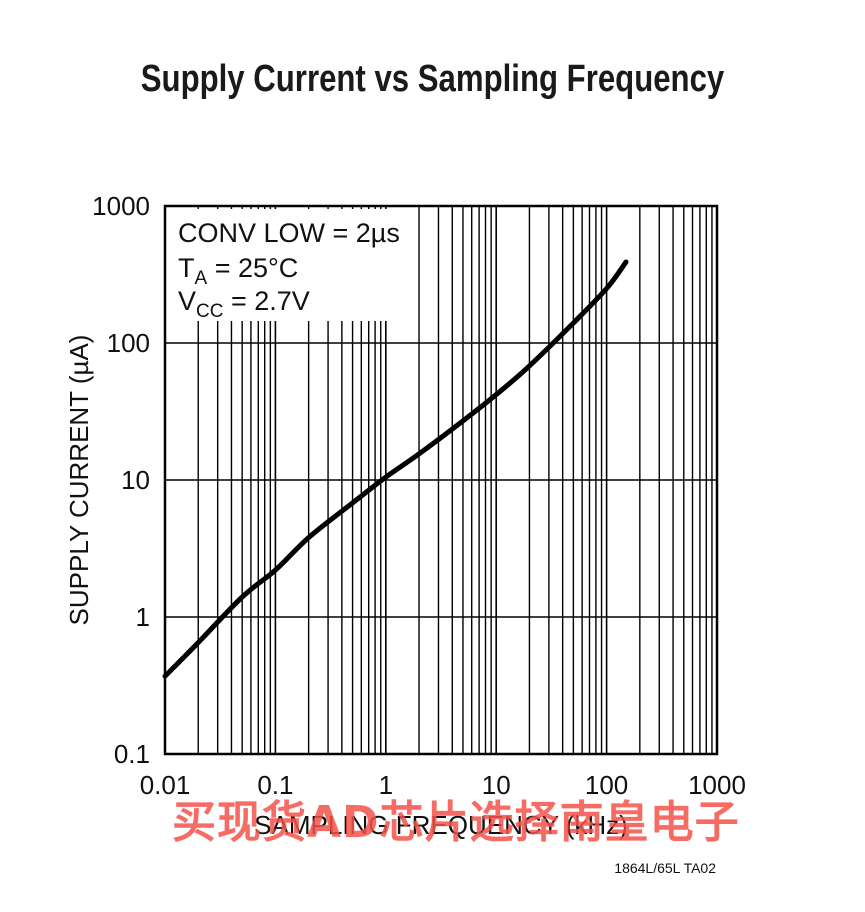  Describe the element at coordinates (496, 785) in the screenshot. I see `x-tick-label: 10` at that location.